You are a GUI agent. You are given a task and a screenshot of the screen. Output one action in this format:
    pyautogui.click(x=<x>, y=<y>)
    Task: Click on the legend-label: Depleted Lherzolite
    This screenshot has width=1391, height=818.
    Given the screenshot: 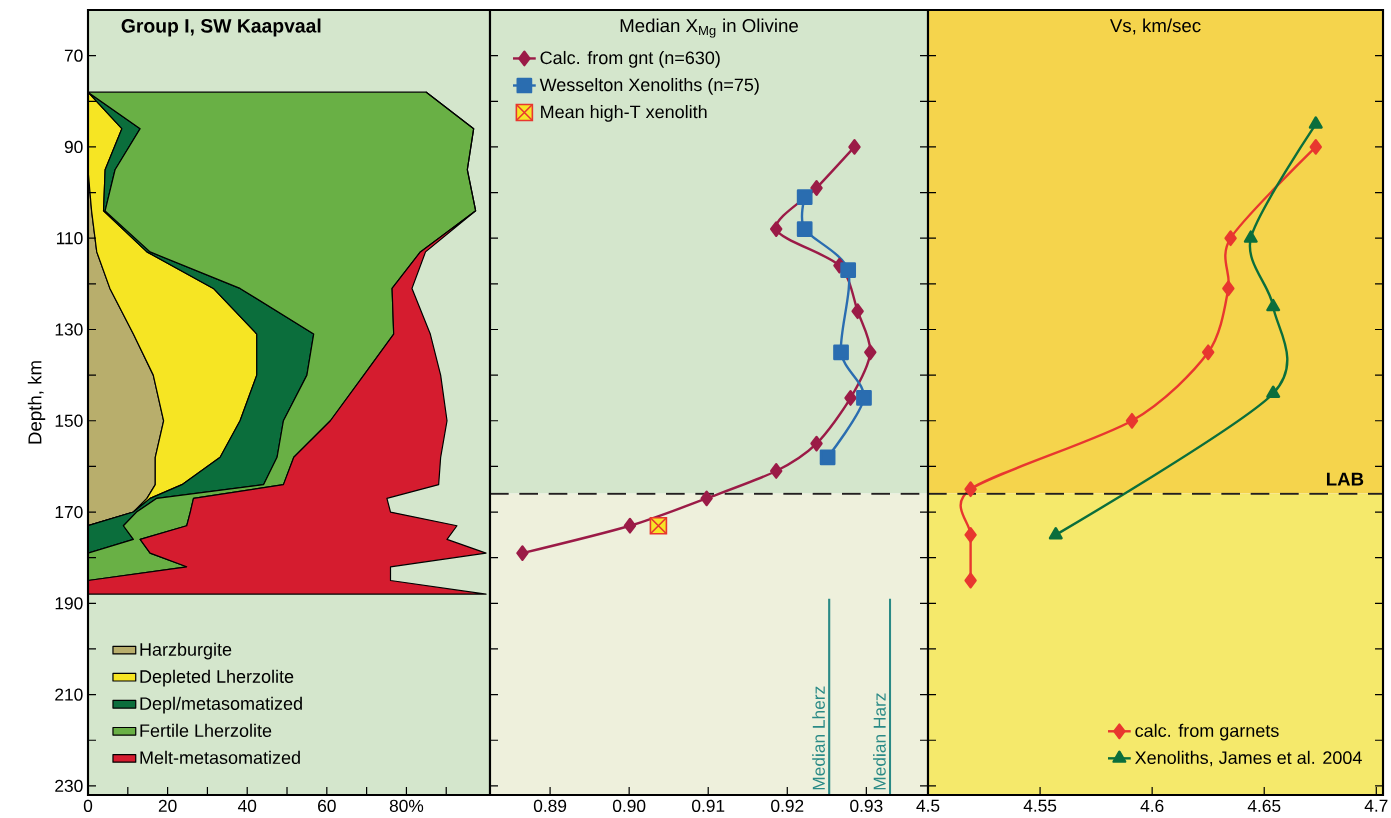 What is the action you would take?
    pyautogui.click(x=217, y=678)
    